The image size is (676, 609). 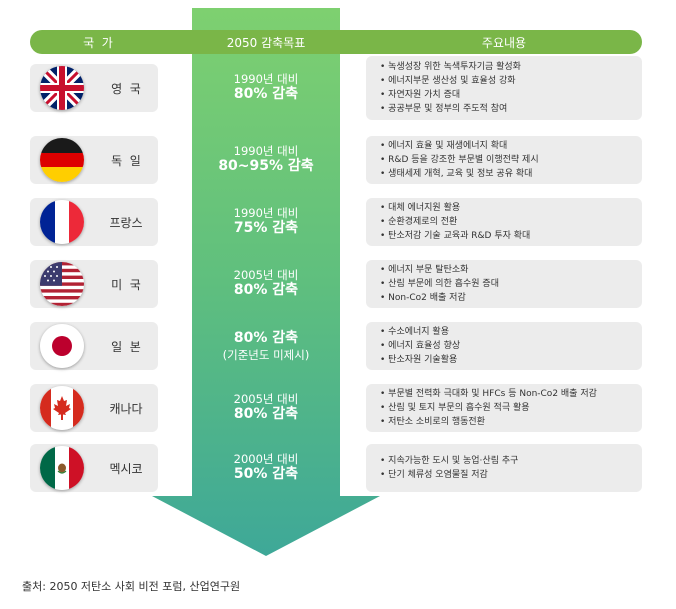 What do you see at coordinates (488, 394) in the screenshot?
I see `list-item: 부문별 전력화 극대화 및 HFCs 등 Non-Co2 배출 저감` at bounding box center [488, 394].